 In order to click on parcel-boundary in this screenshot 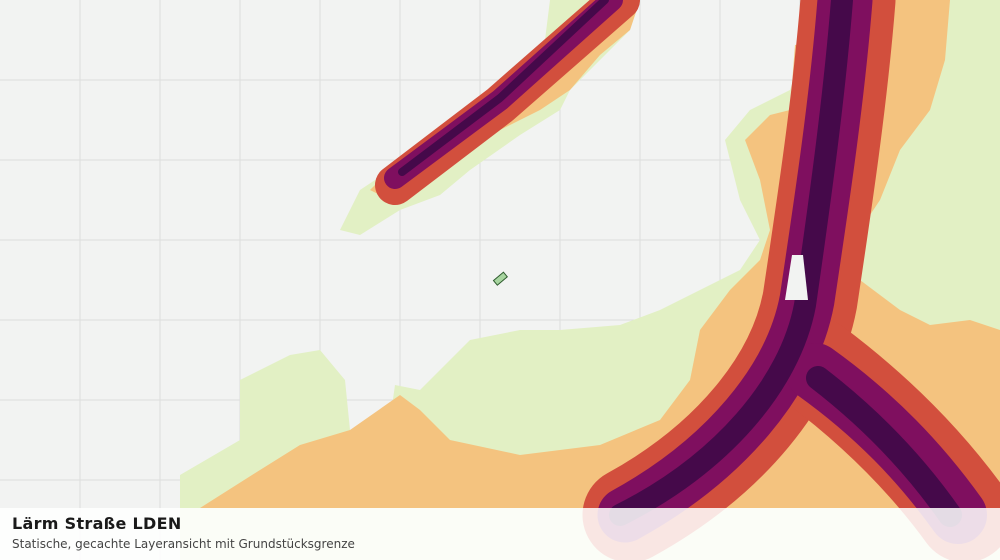, I will do `click(500, 278)`.